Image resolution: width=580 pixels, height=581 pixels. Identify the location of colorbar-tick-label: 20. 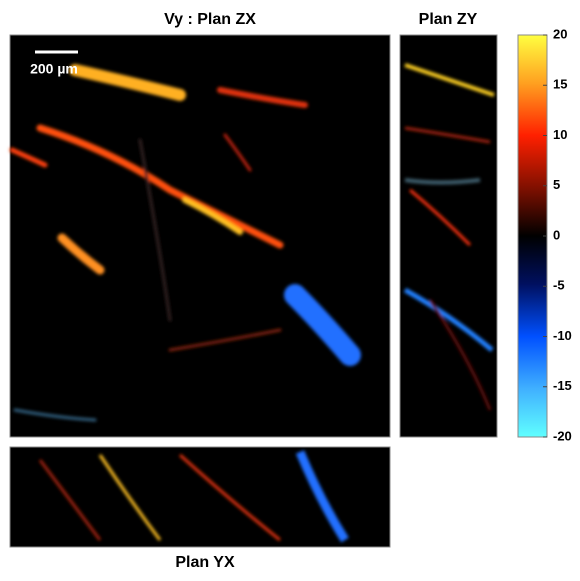
(560, 33).